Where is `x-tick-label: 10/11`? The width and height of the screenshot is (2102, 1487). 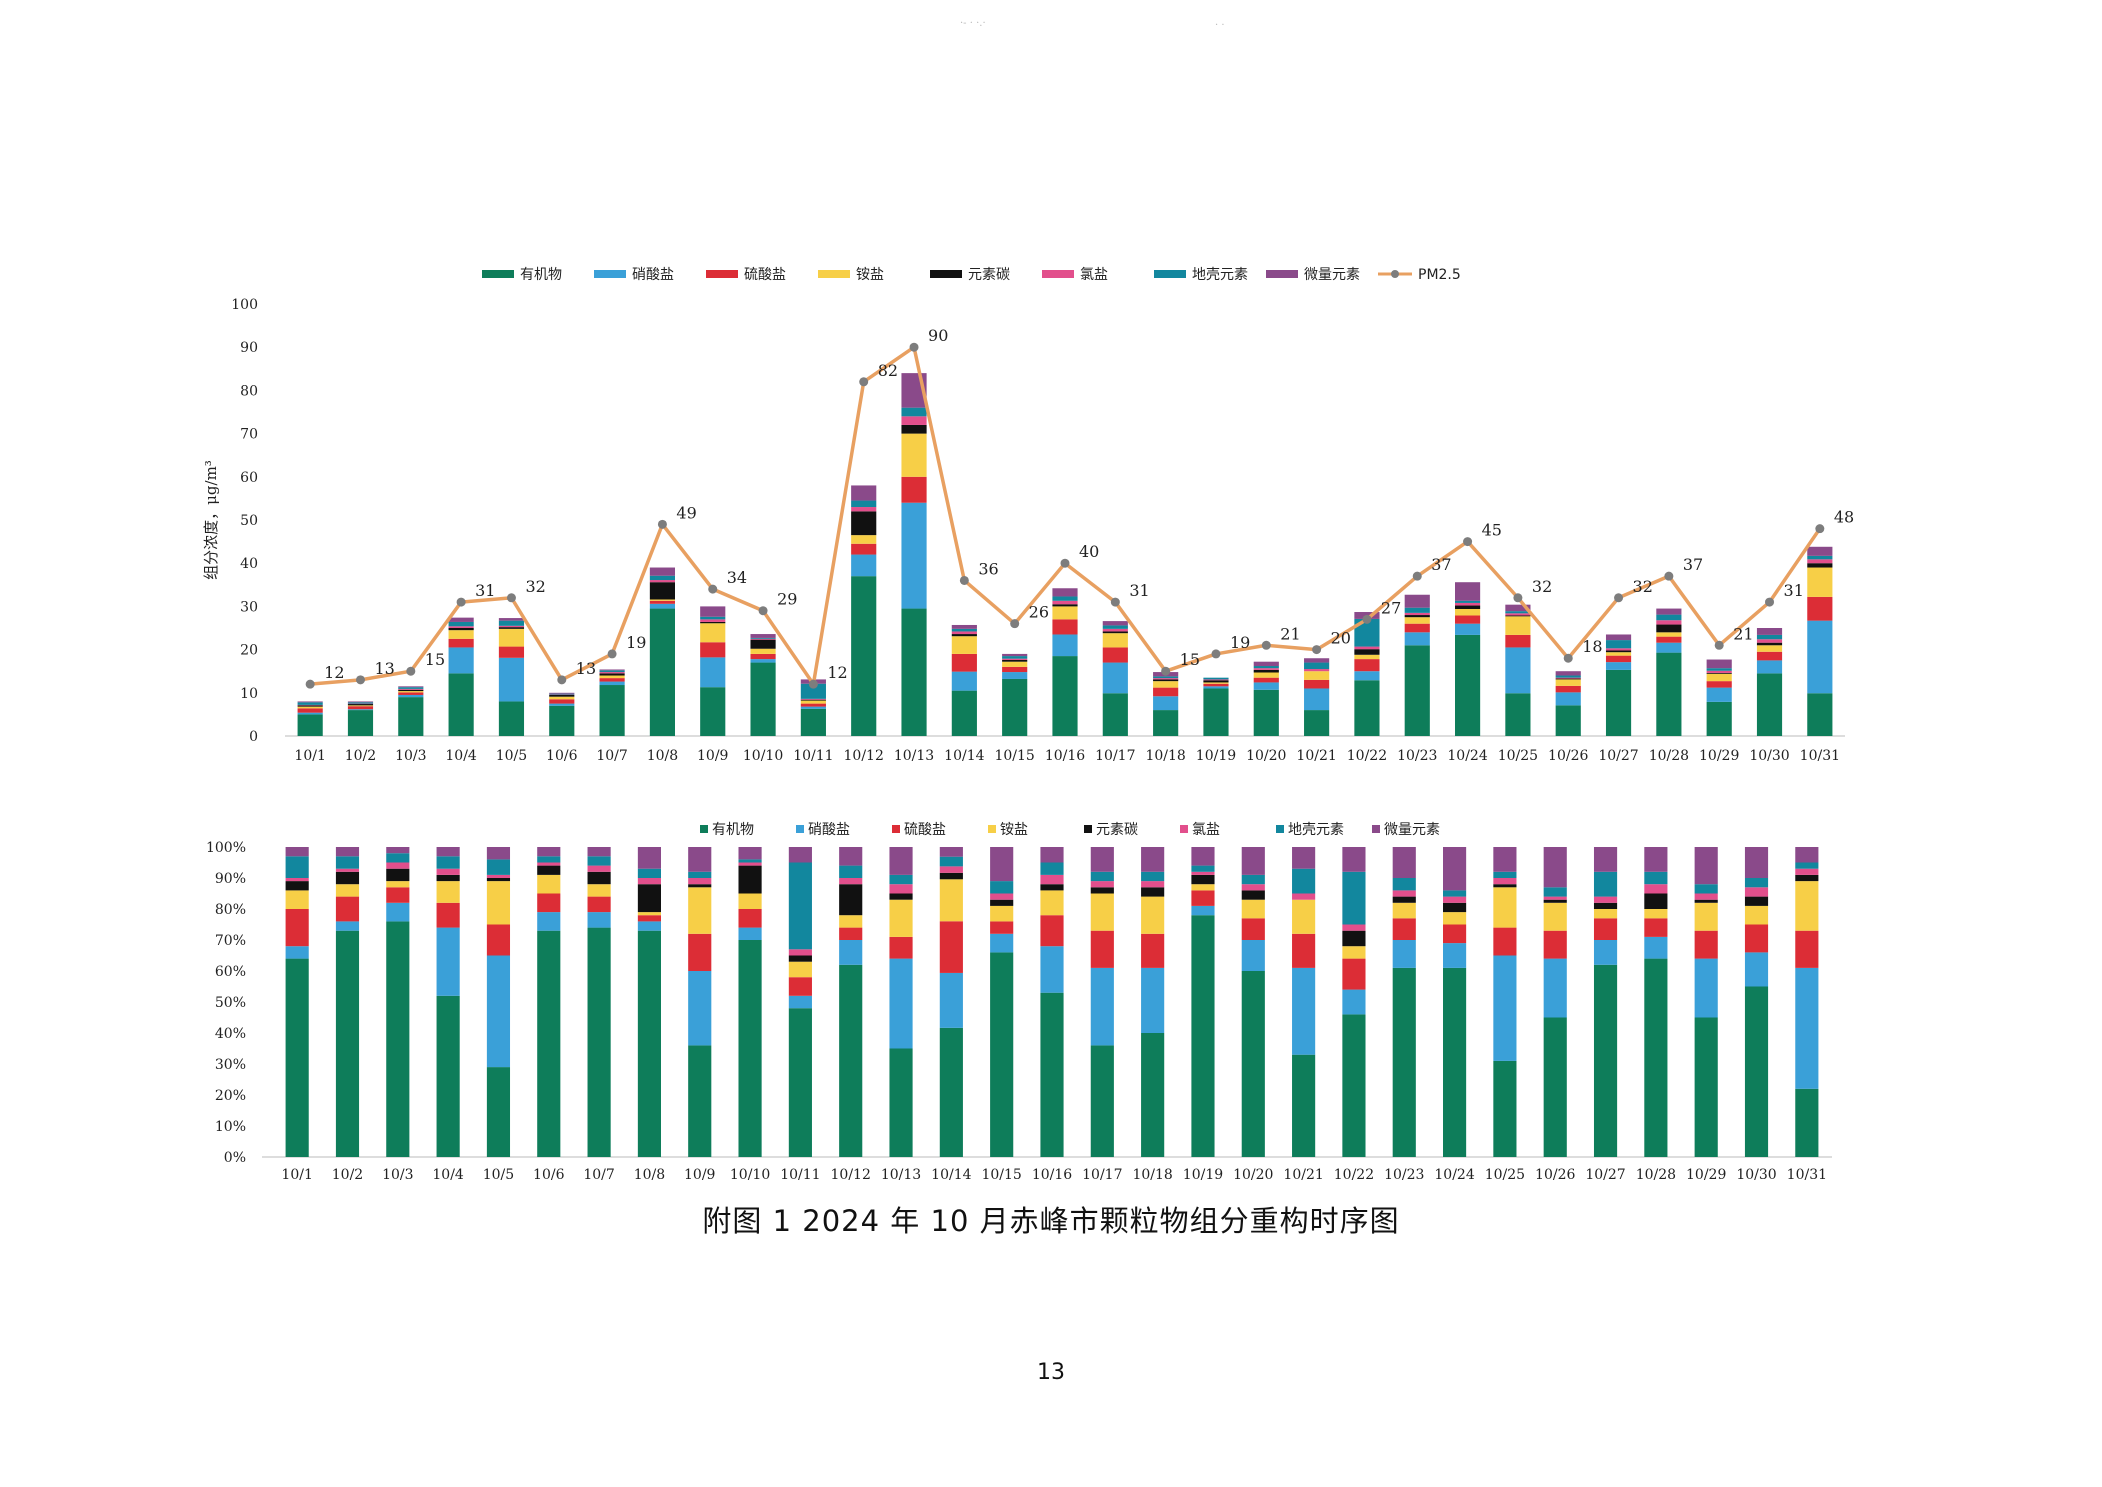 x-tick-label: 10/11 is located at coordinates (800, 1175).